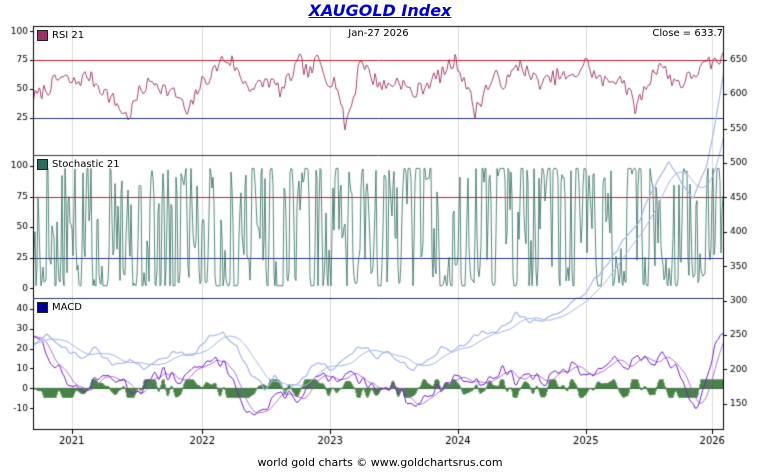 Image resolution: width=760 pixels, height=475 pixels. What do you see at coordinates (380, 10) in the screenshot?
I see `chart-title: XAUGOLD Index` at bounding box center [380, 10].